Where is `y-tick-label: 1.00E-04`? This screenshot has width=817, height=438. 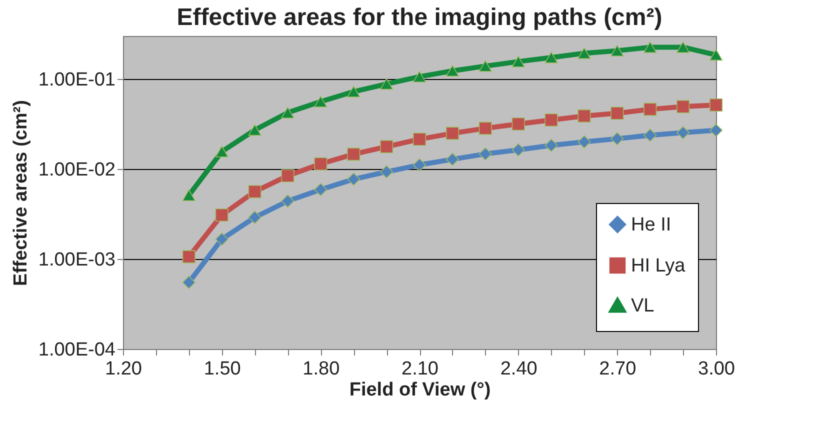
y-tick-label: 1.00E-04 is located at coordinates (77, 350).